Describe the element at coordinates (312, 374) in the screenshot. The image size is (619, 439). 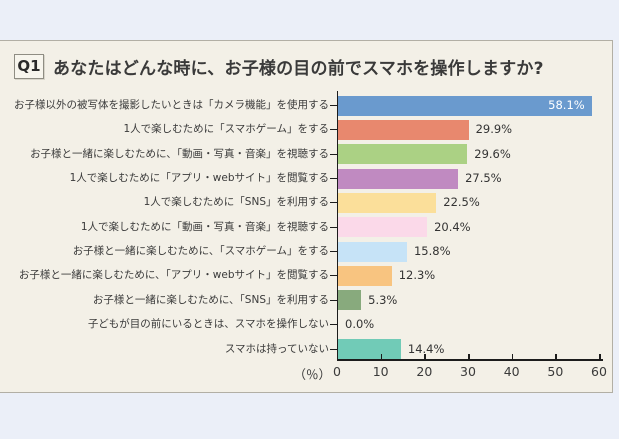
I see `axis-unit-label: （％）` at that location.